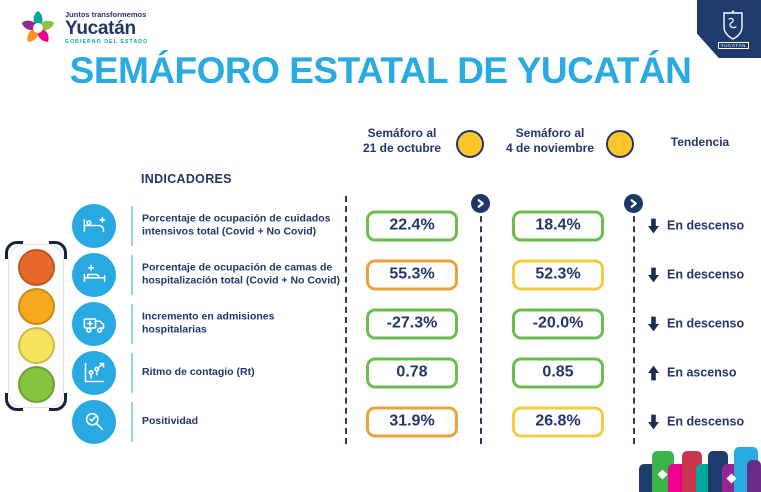 This screenshot has width=761, height=492. Describe the element at coordinates (100, 28) in the screenshot. I see `logo-name: Yucatán` at that location.